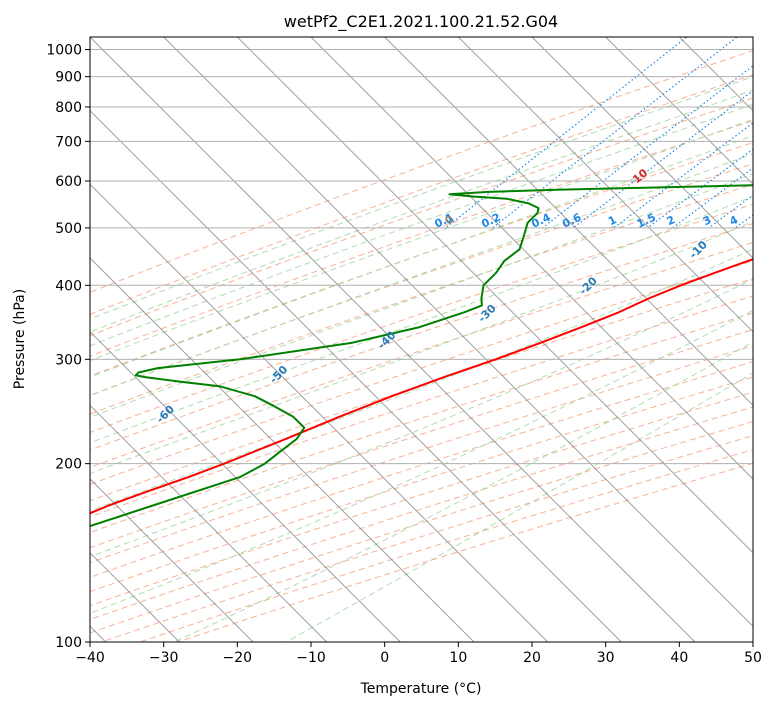 The image size is (775, 708). What do you see at coordinates (421, 689) in the screenshot?
I see `x-axis-title: Temperature (°C)` at bounding box center [421, 689].